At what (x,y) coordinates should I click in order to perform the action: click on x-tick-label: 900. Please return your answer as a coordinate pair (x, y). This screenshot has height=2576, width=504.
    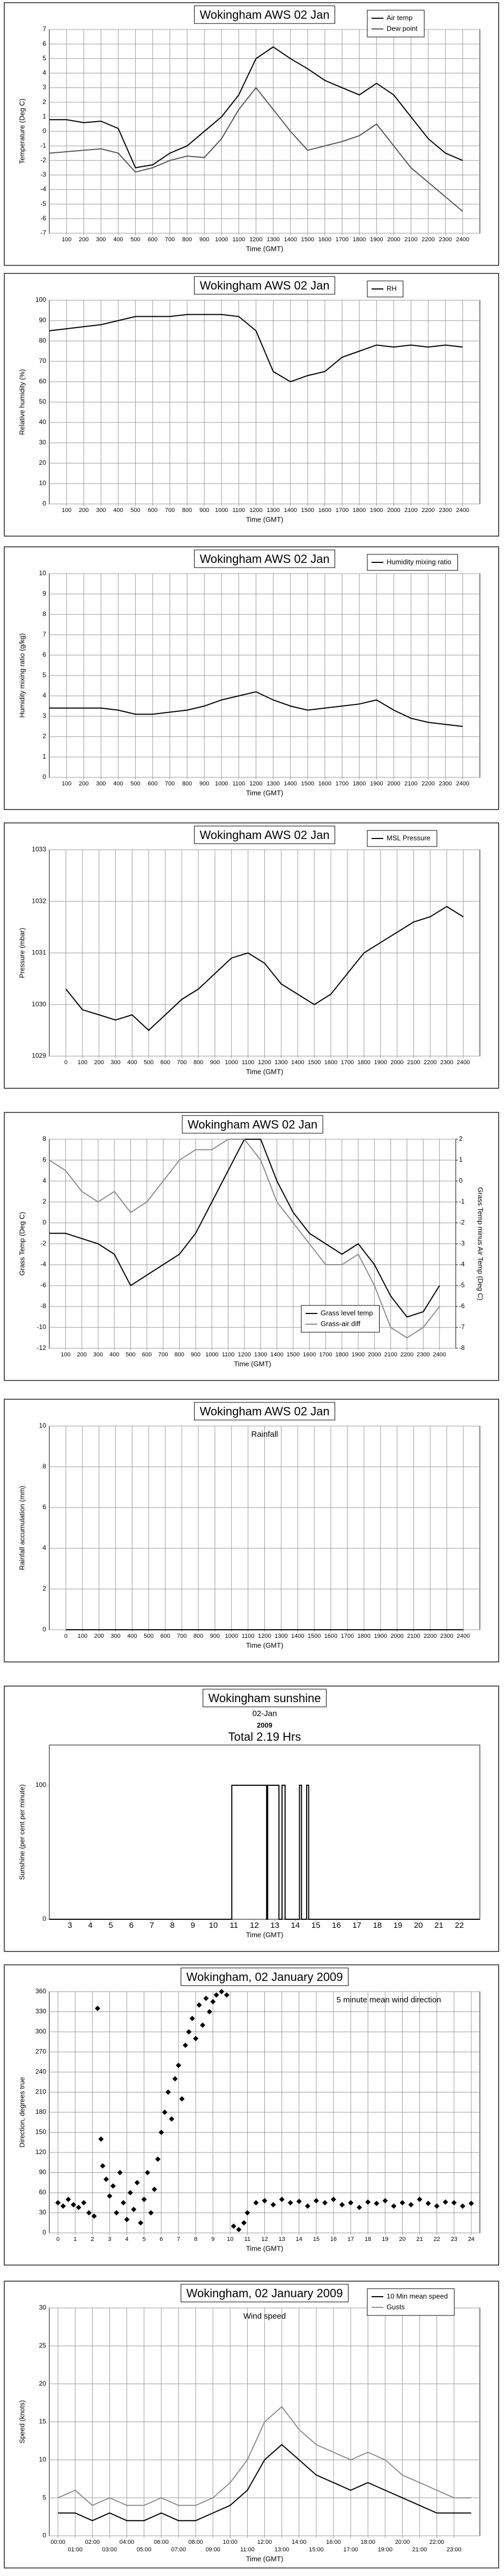
    Looking at the image, I should click on (204, 784).